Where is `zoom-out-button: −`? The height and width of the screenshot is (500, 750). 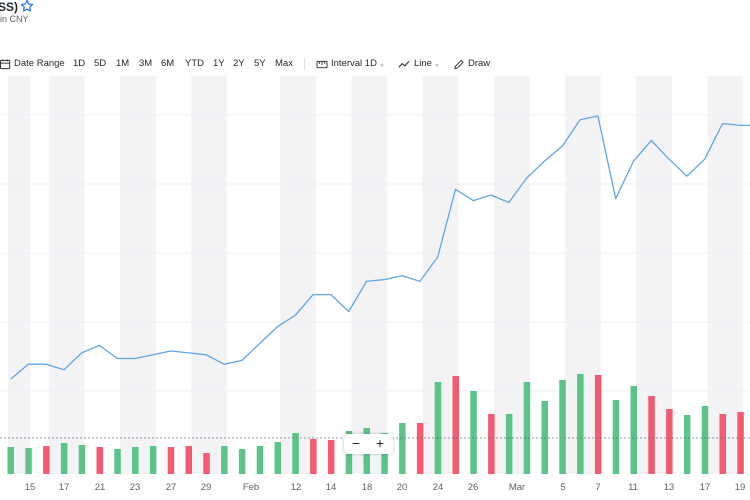
zoom-out-button: − is located at coordinates (356, 443).